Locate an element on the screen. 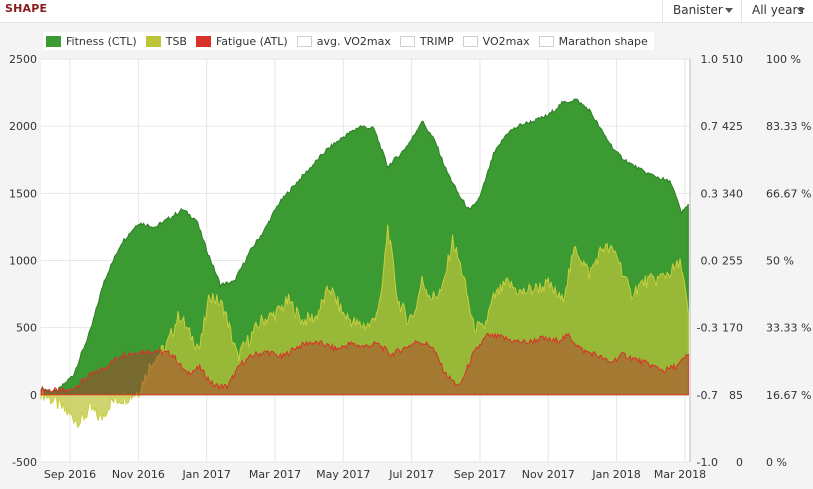  legend-item-fatigue: Fatigue (ATL) is located at coordinates (243, 41).